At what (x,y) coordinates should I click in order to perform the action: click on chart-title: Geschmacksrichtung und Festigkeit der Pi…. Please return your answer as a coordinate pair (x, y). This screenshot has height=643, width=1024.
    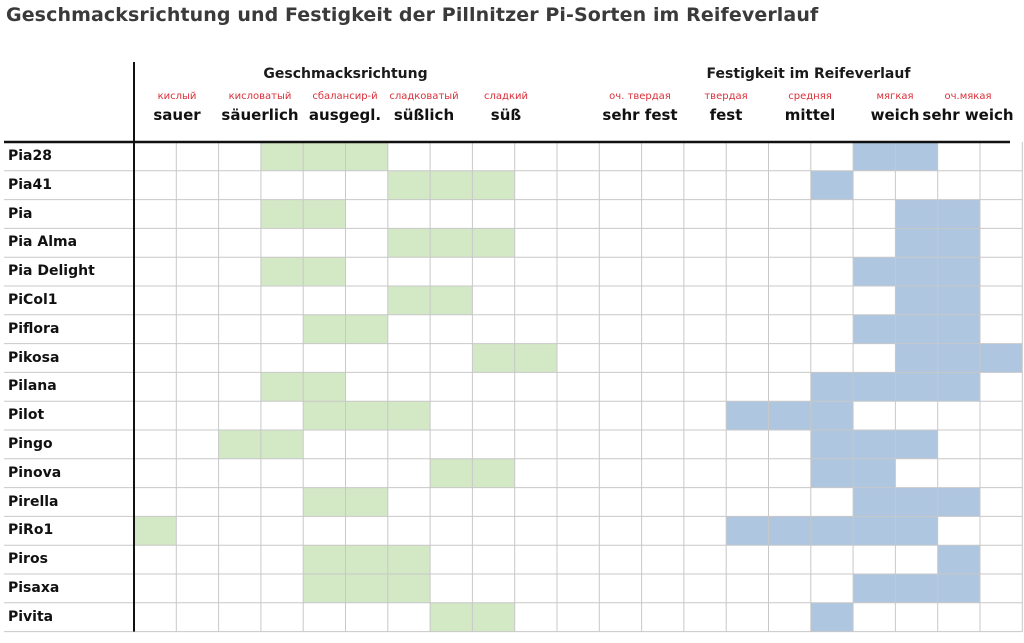
    Looking at the image, I should click on (412, 15).